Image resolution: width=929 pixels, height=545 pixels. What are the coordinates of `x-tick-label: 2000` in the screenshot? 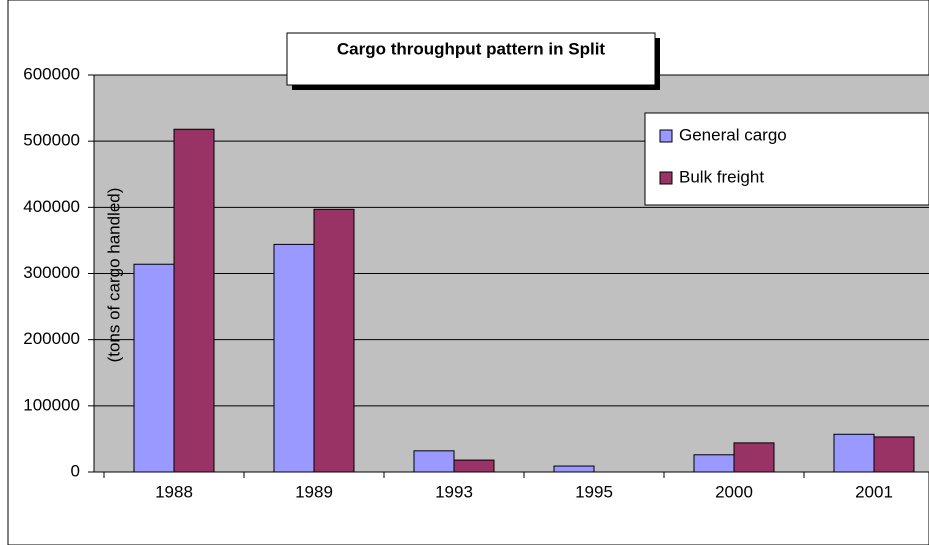 It's located at (734, 491).